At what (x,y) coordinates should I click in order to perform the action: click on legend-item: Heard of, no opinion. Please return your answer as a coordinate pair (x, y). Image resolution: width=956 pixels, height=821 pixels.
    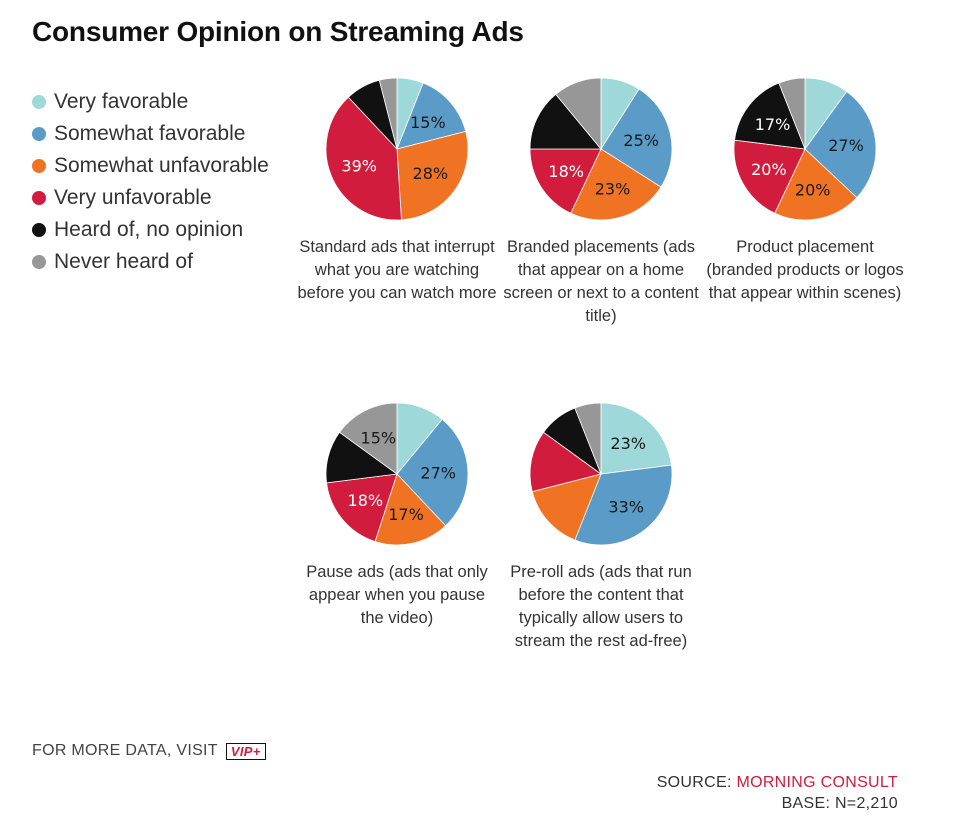
    Looking at the image, I should click on (150, 230).